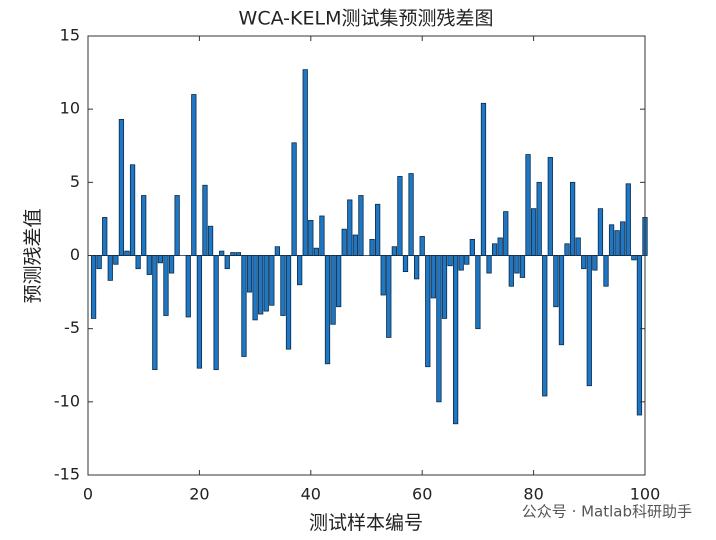  I want to click on y-tick-label: 15, so click(70, 35).